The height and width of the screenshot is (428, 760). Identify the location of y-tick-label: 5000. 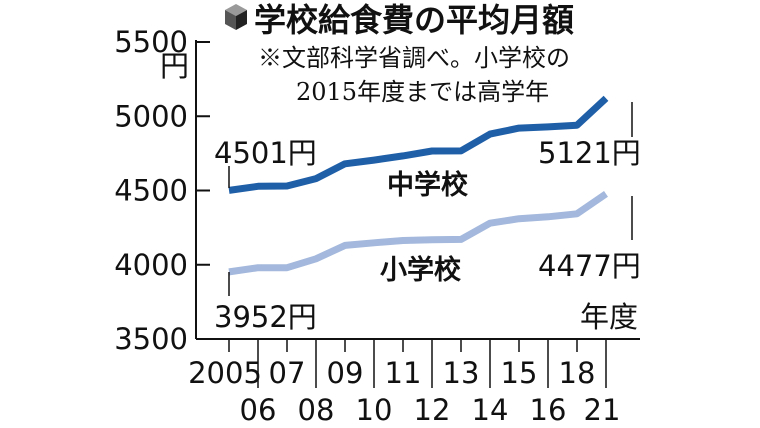
(151, 116).